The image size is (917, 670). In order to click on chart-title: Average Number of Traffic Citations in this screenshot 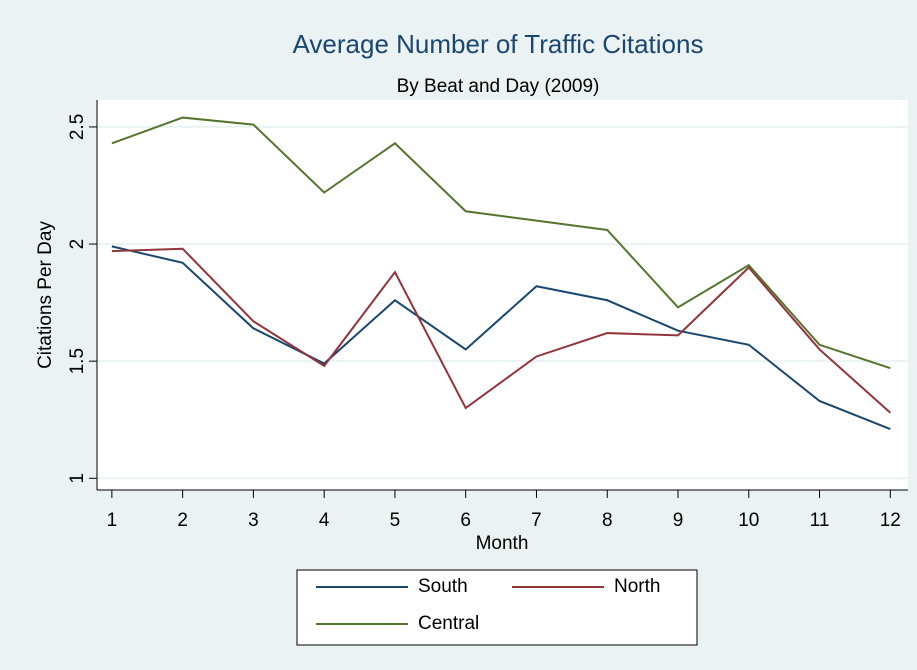, I will do `click(498, 44)`.